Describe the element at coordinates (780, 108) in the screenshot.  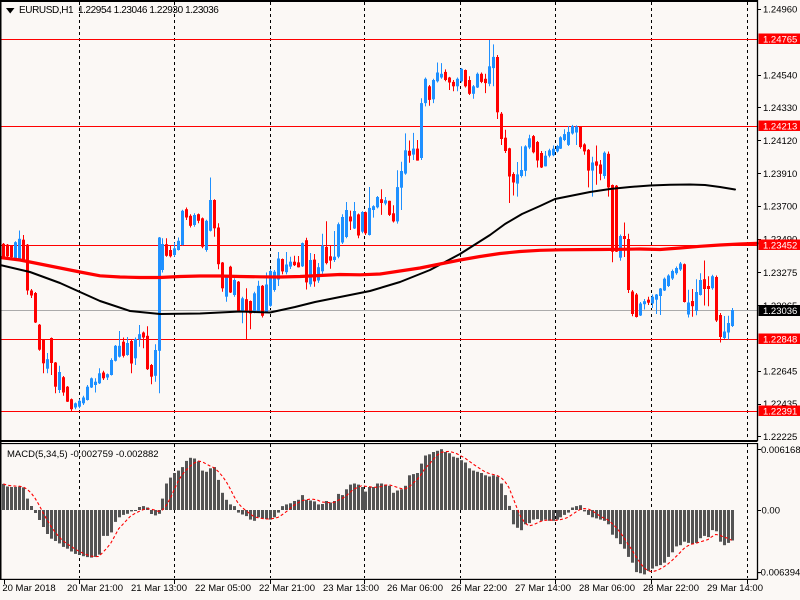
I see `svg-text: 1.24330` at that location.